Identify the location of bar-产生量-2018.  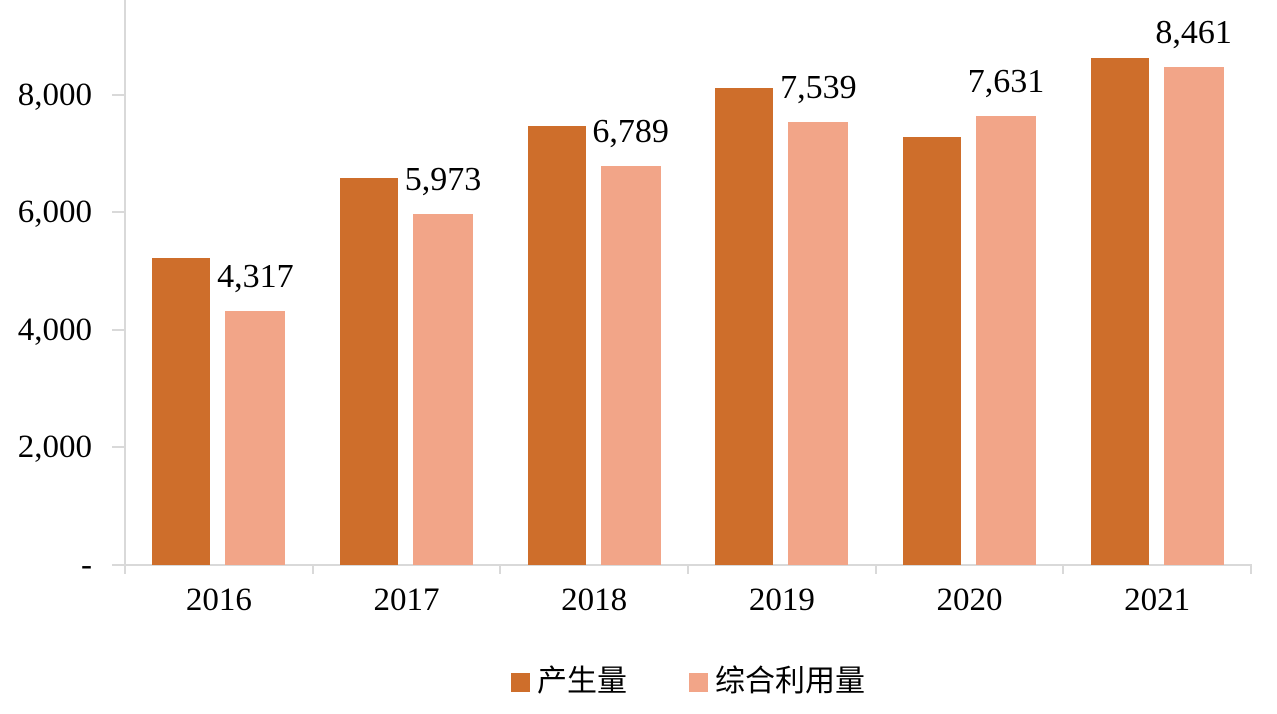
(556, 345).